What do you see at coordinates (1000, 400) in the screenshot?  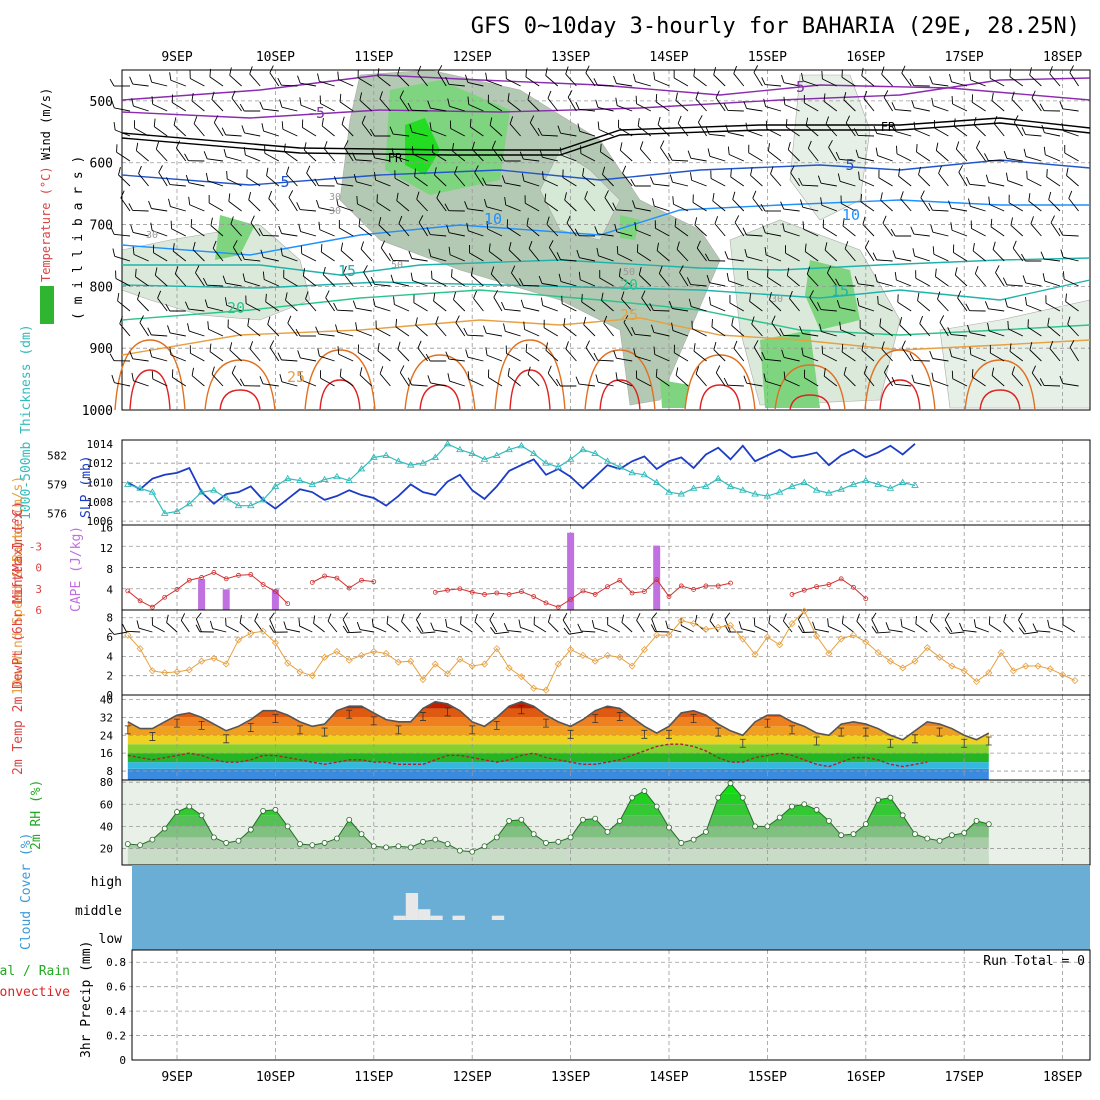 I see `isotherm-hot-contour` at bounding box center [1000, 400].